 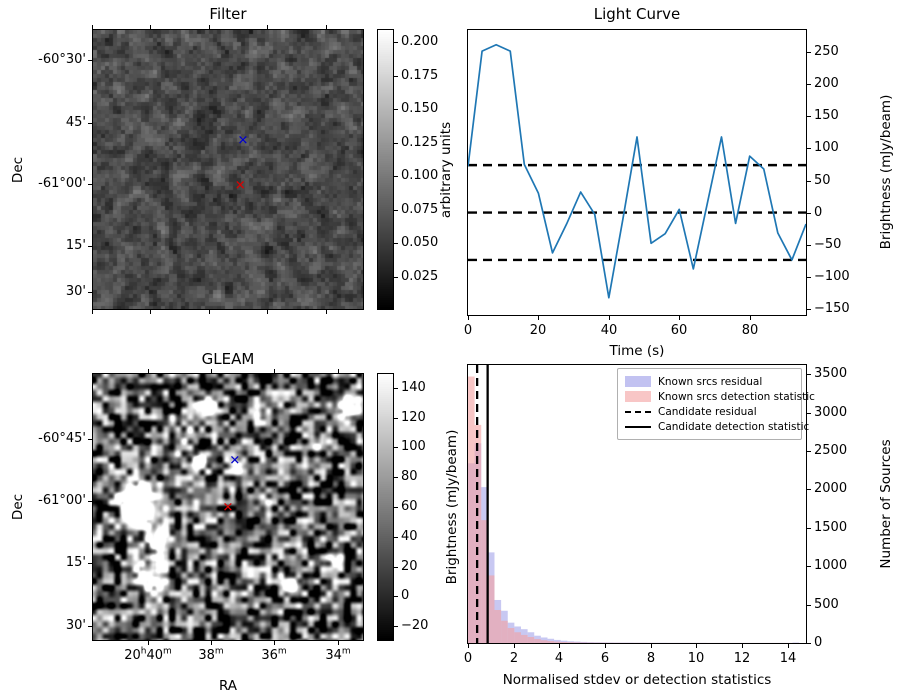 I want to click on gleam-ra-tick-label: 36m, so click(x=274, y=654).